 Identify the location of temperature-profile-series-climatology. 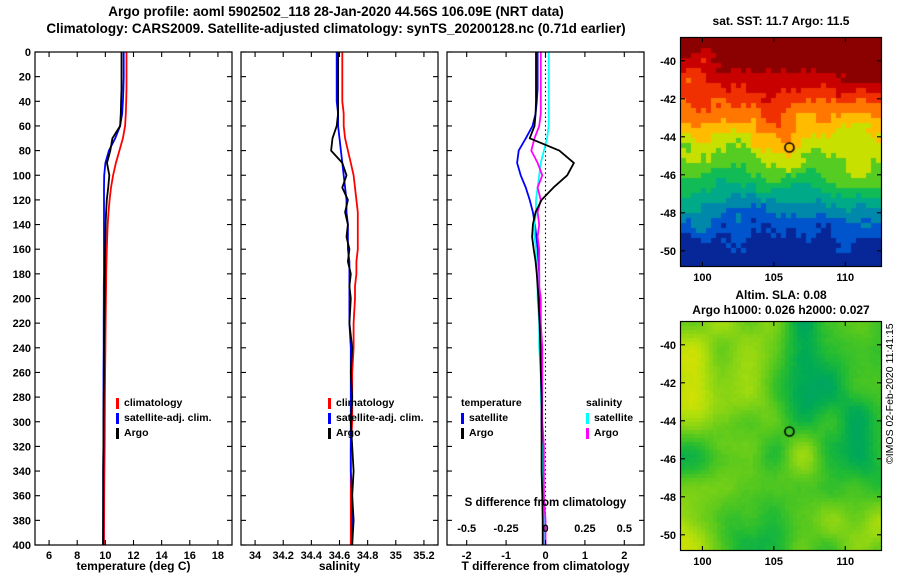
(115, 298).